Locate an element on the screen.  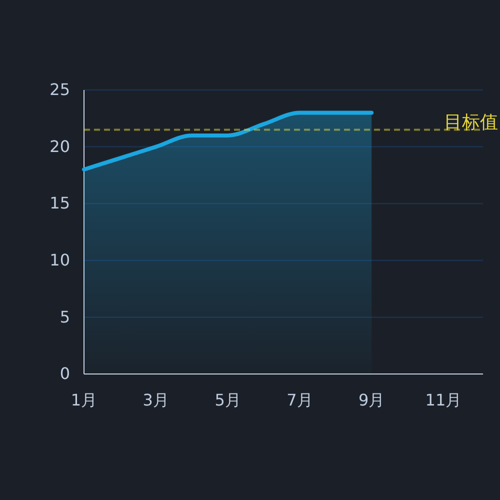
y-tick-label: 10 is located at coordinates (60, 260).